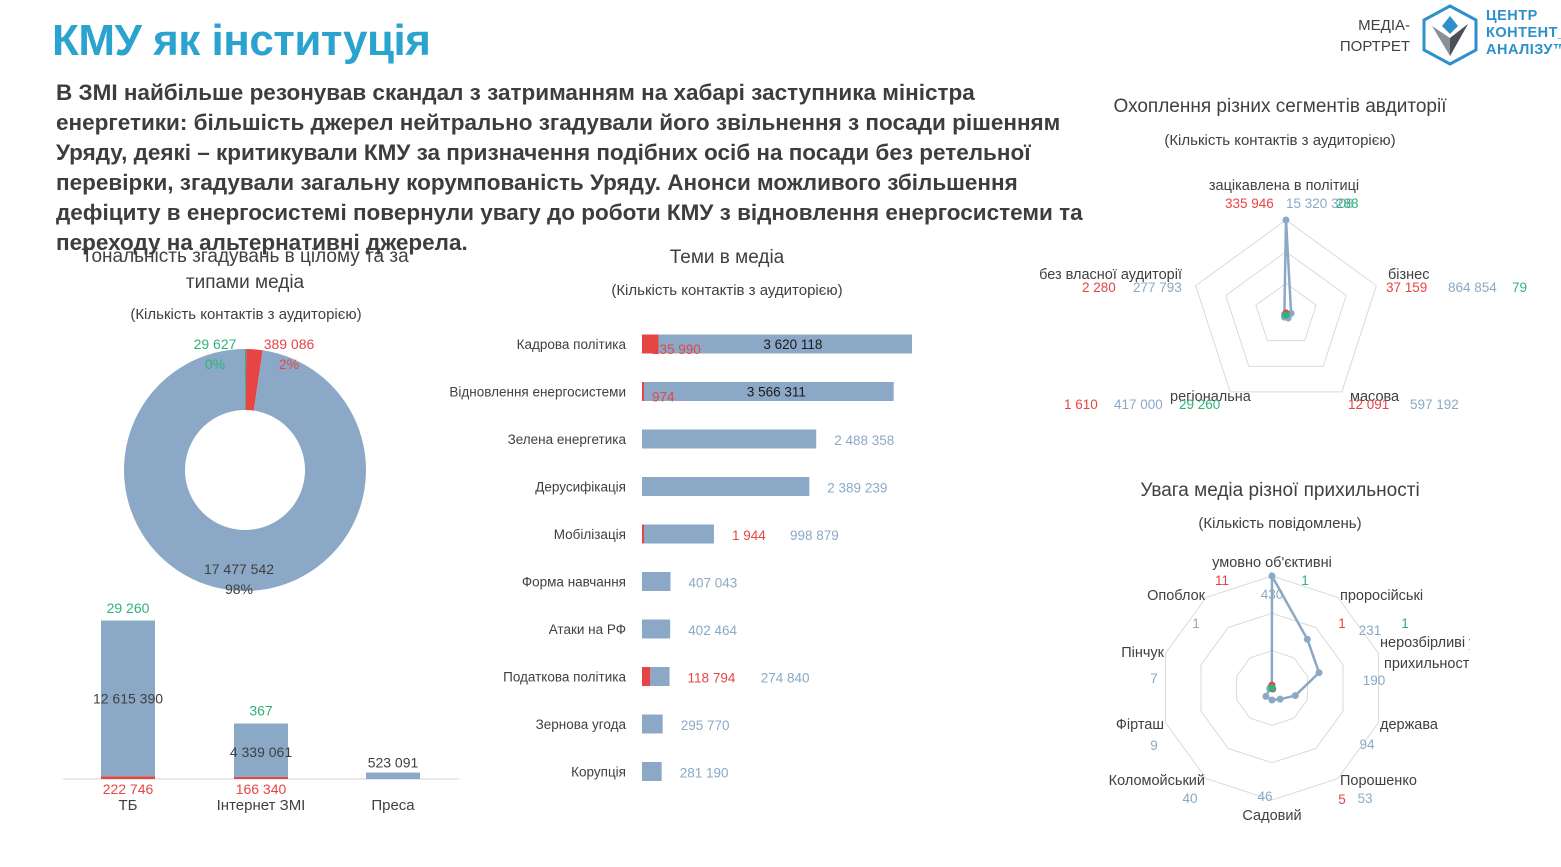 The width and height of the screenshot is (1561, 867). Describe the element at coordinates (1099, 287) in the screenshot. I see `radar1-value-negative: 2 280` at that location.